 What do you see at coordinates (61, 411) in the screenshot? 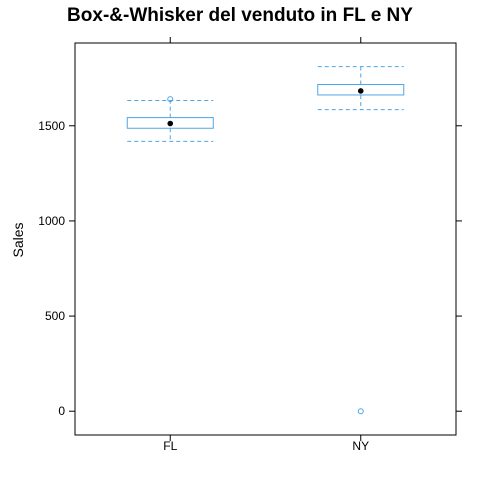
I see `y-tick-label: 0` at bounding box center [61, 411].